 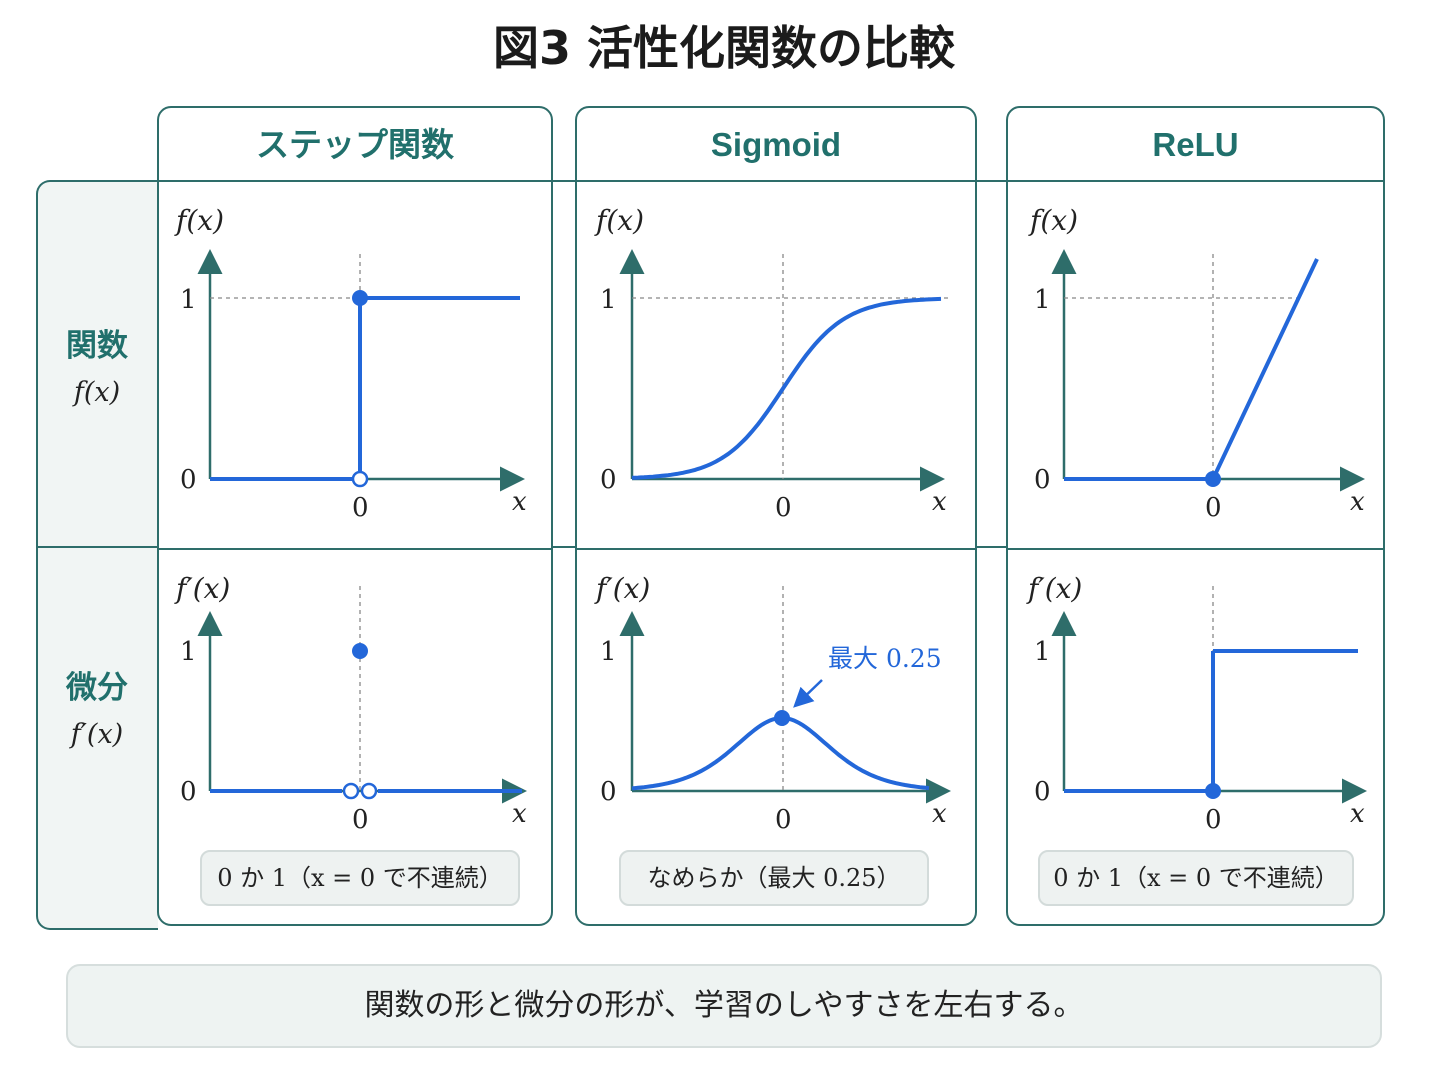 I want to click on column-divider-sigmoid, so click(x=776, y=549).